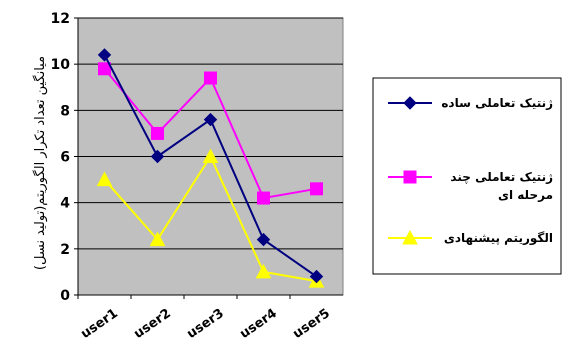 This screenshot has width=568, height=357. I want to click on legend-label: الگوریتم پیشنهادی, so click(498, 238).